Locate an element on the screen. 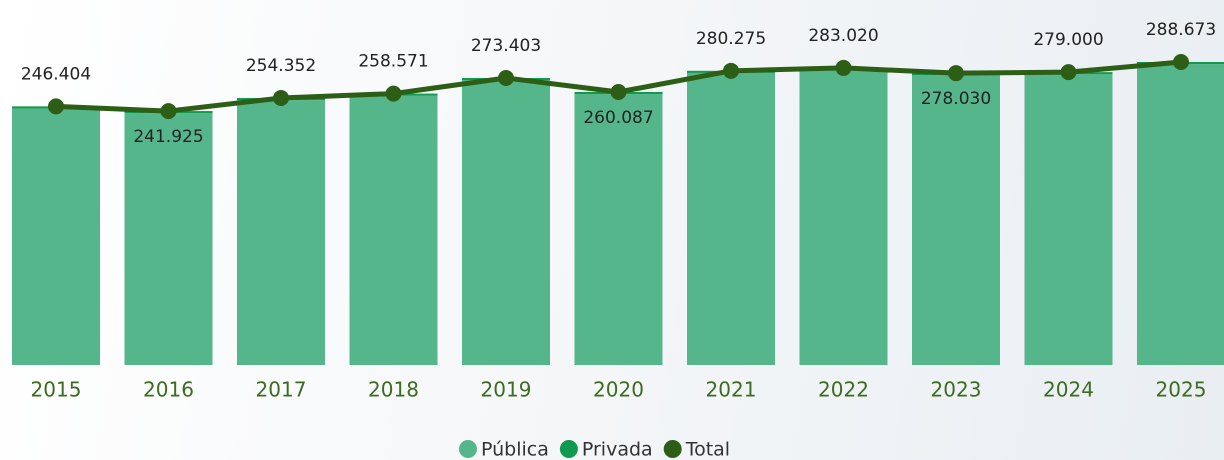 This screenshot has height=460, width=1224. x-tick-label: 2025 is located at coordinates (1181, 390).